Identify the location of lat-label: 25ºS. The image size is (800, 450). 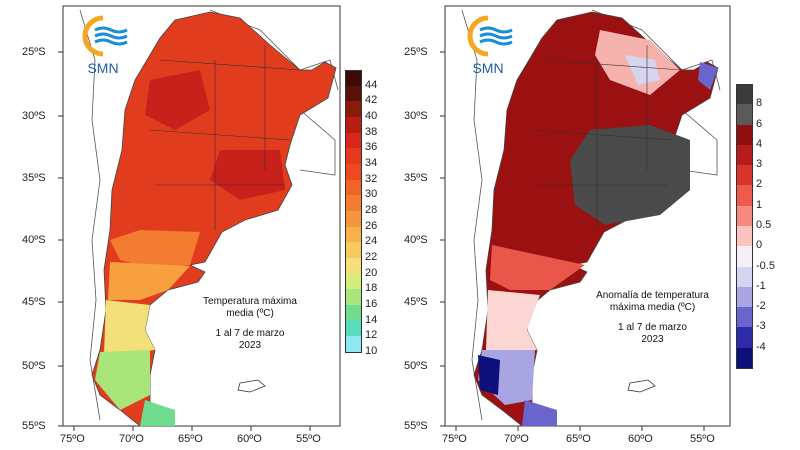
(416, 52).